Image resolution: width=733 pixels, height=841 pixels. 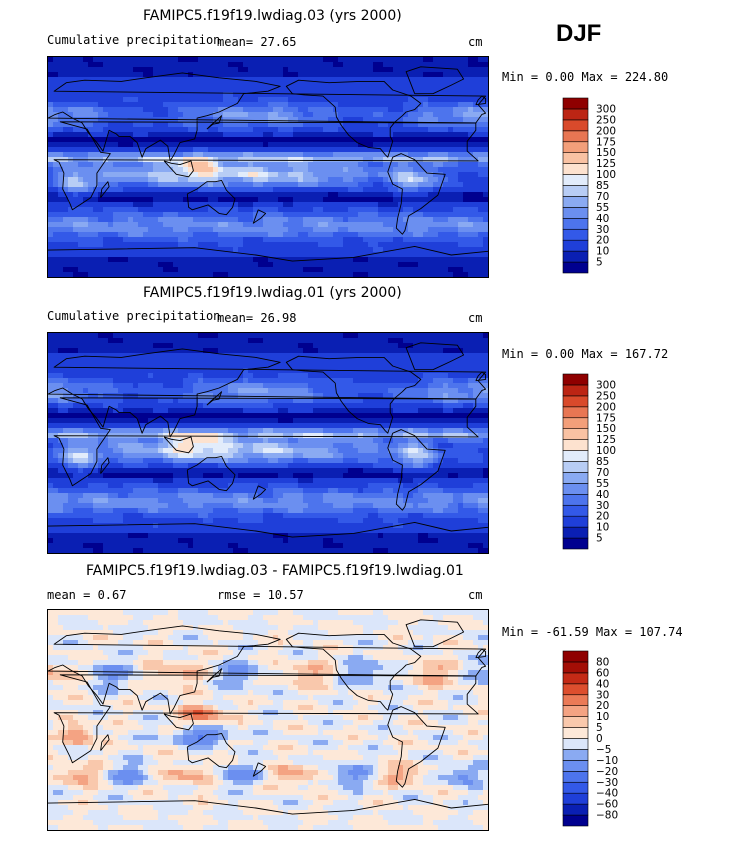 I want to click on panel-1-title: FAMIPC5.f19f19.lwdiag.03 (yrs 2000), so click(x=272, y=16).